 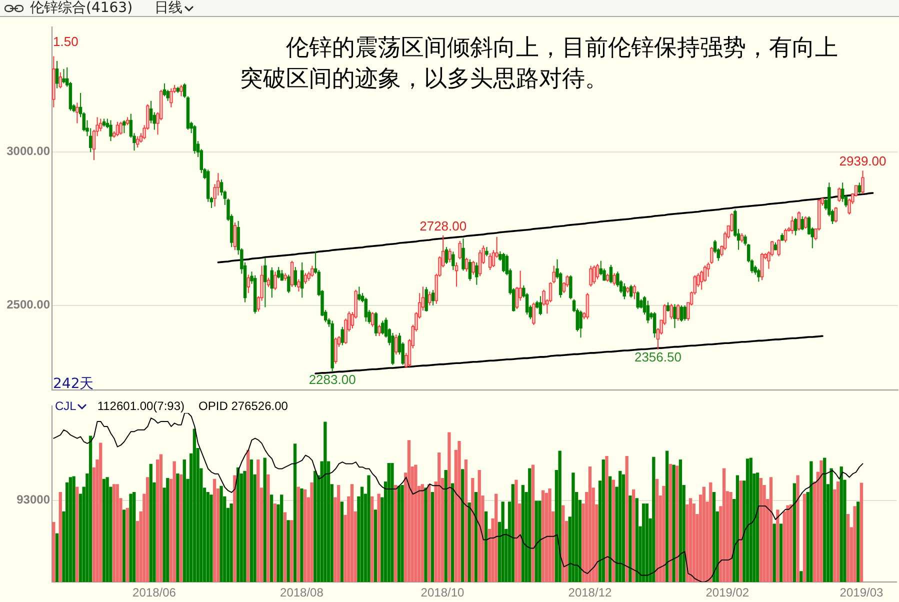 What do you see at coordinates (168, 8) in the screenshot?
I see `chart-subtitle: 日线` at bounding box center [168, 8].